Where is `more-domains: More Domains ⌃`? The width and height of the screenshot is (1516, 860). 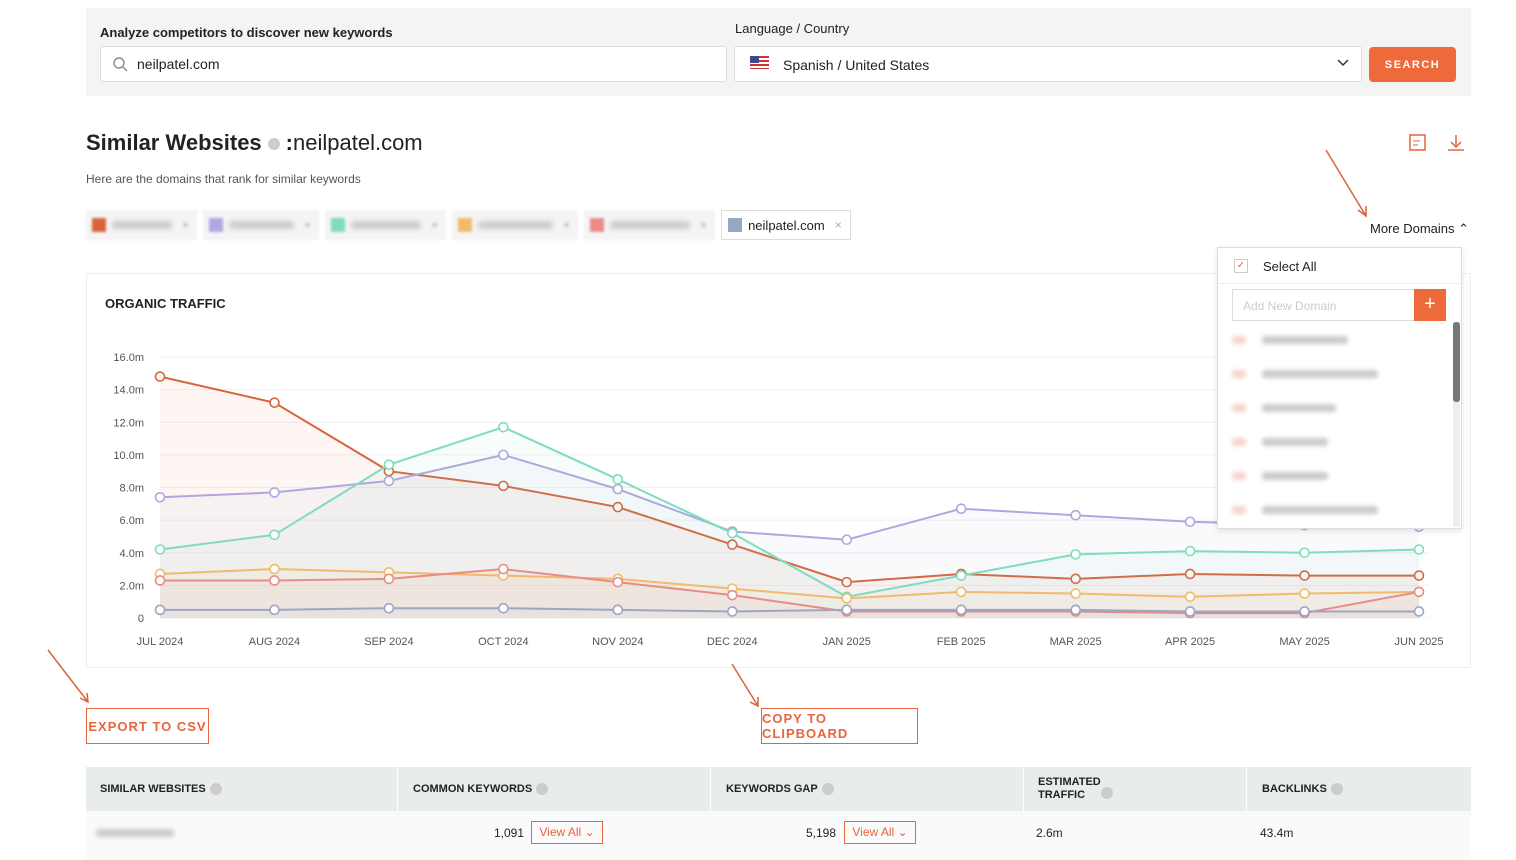 more-domains: More Domains ⌃ is located at coordinates (1420, 228).